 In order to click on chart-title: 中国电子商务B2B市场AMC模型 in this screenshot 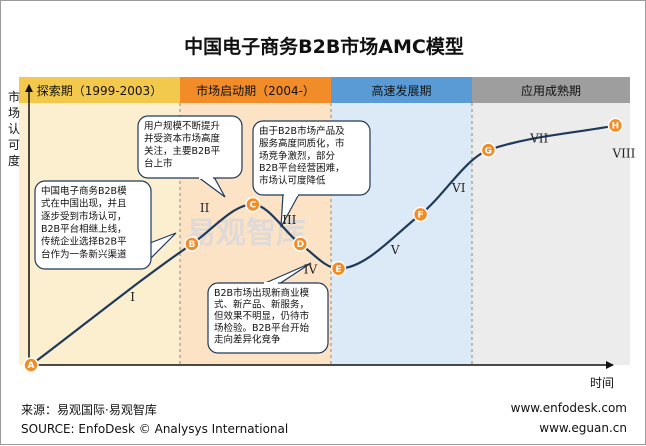, I will do `click(324, 46)`.